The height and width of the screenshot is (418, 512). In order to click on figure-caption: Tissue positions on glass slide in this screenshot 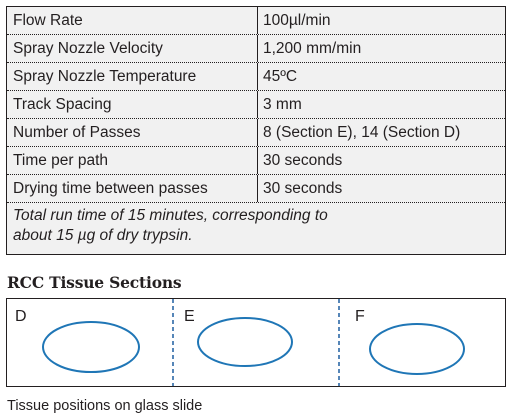, I will do `click(105, 406)`.